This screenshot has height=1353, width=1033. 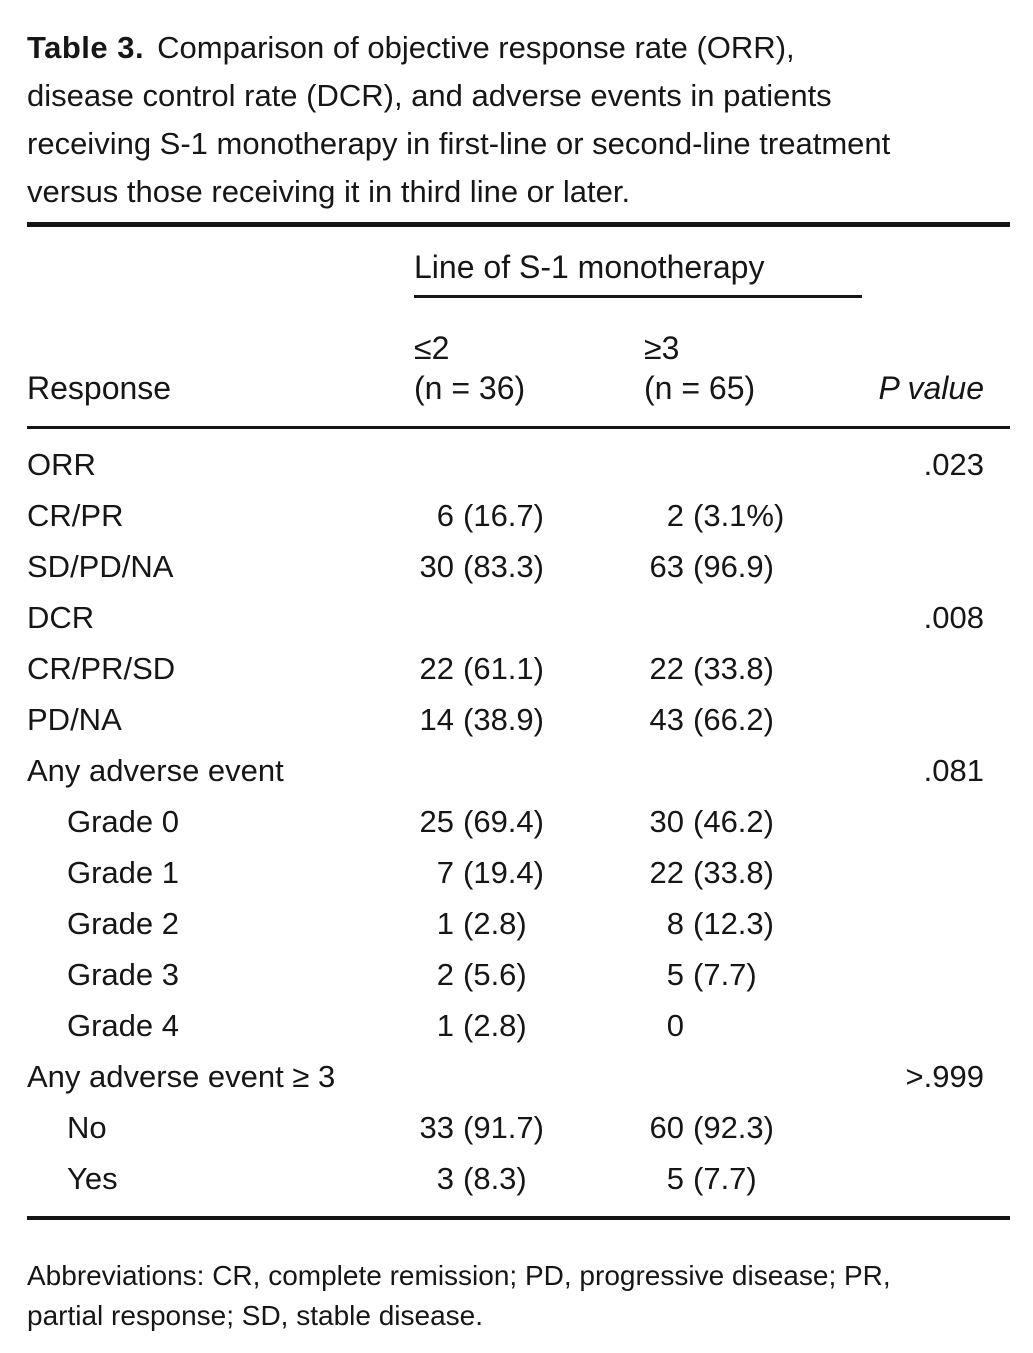 I want to click on count-value: 5, so click(x=675, y=974).